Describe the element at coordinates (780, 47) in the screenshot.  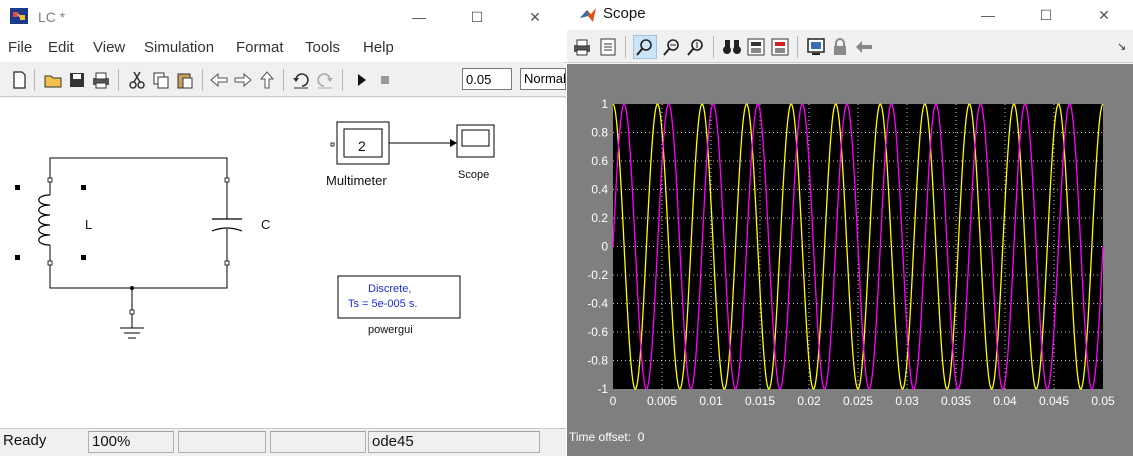
I see `restore-axes-icon` at that location.